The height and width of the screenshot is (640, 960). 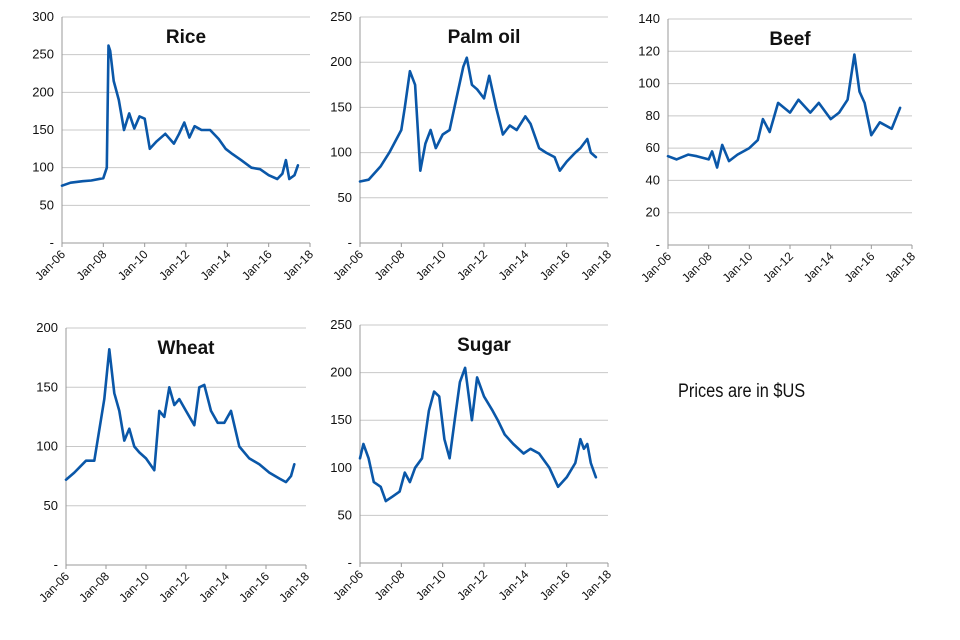 What do you see at coordinates (186, 37) in the screenshot?
I see `chart-title: Rice` at bounding box center [186, 37].